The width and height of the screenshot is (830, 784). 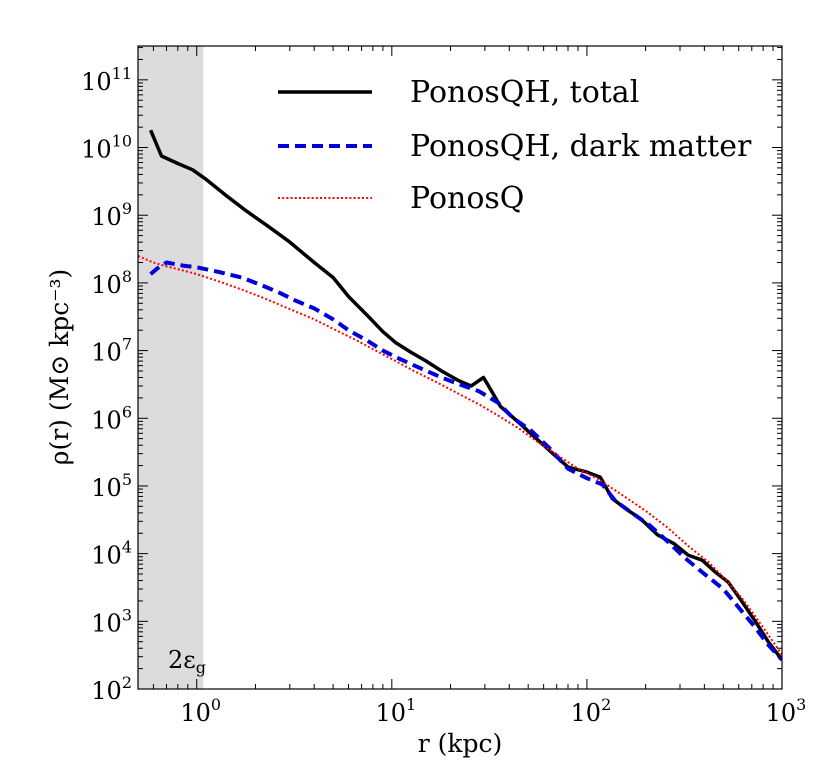 What do you see at coordinates (524, 92) in the screenshot?
I see `legend-label-1: PonosQH, total` at bounding box center [524, 92].